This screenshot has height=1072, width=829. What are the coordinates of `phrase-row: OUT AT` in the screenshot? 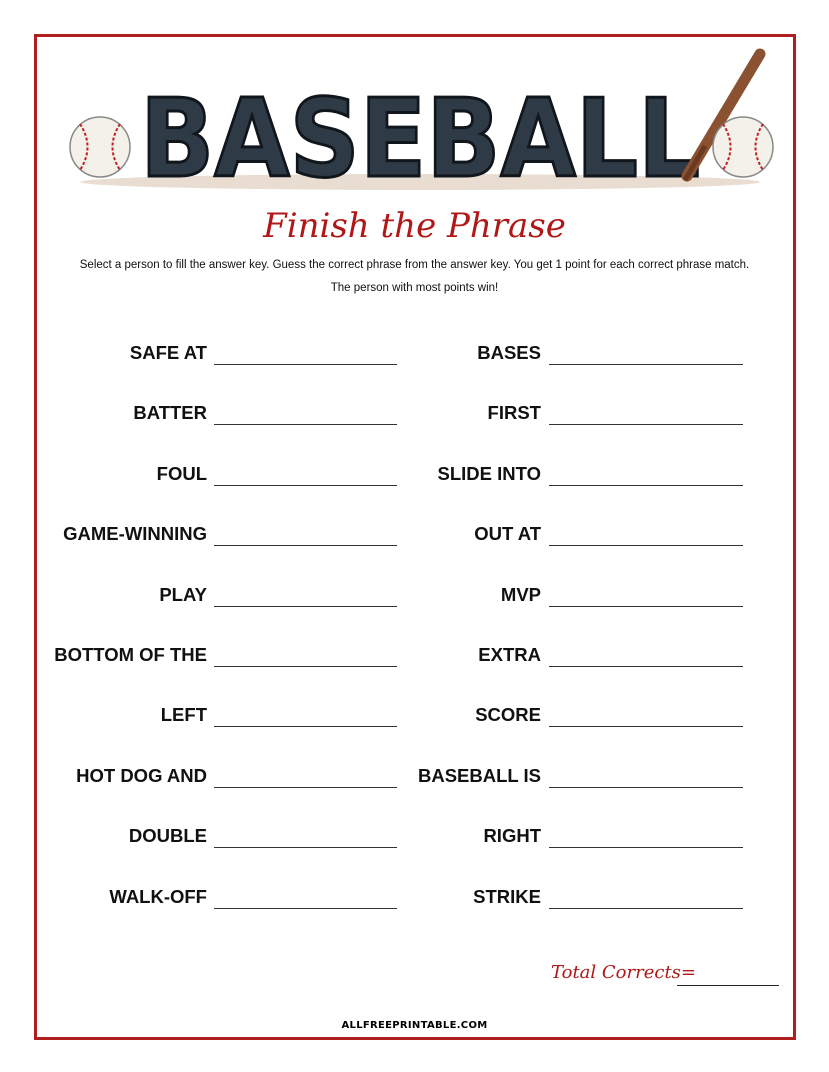 It's located at (414, 538).